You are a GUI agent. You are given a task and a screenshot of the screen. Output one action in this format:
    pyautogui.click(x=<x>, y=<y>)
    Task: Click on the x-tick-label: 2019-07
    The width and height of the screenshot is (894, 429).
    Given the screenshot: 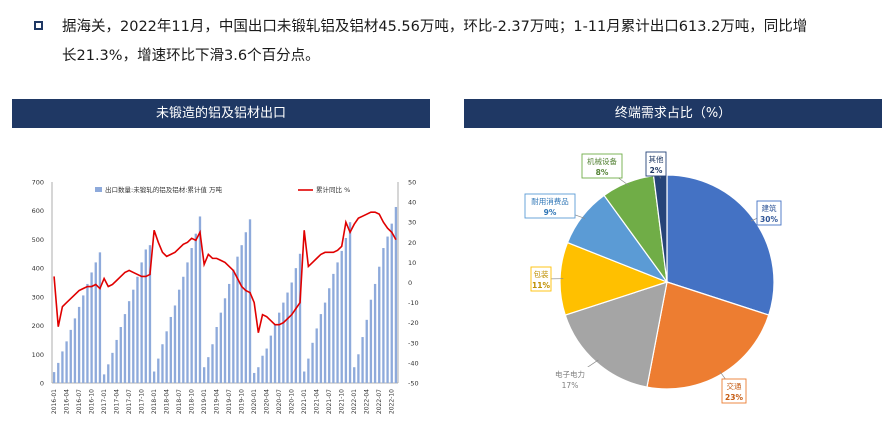 What is the action you would take?
    pyautogui.click(x=229, y=401)
    